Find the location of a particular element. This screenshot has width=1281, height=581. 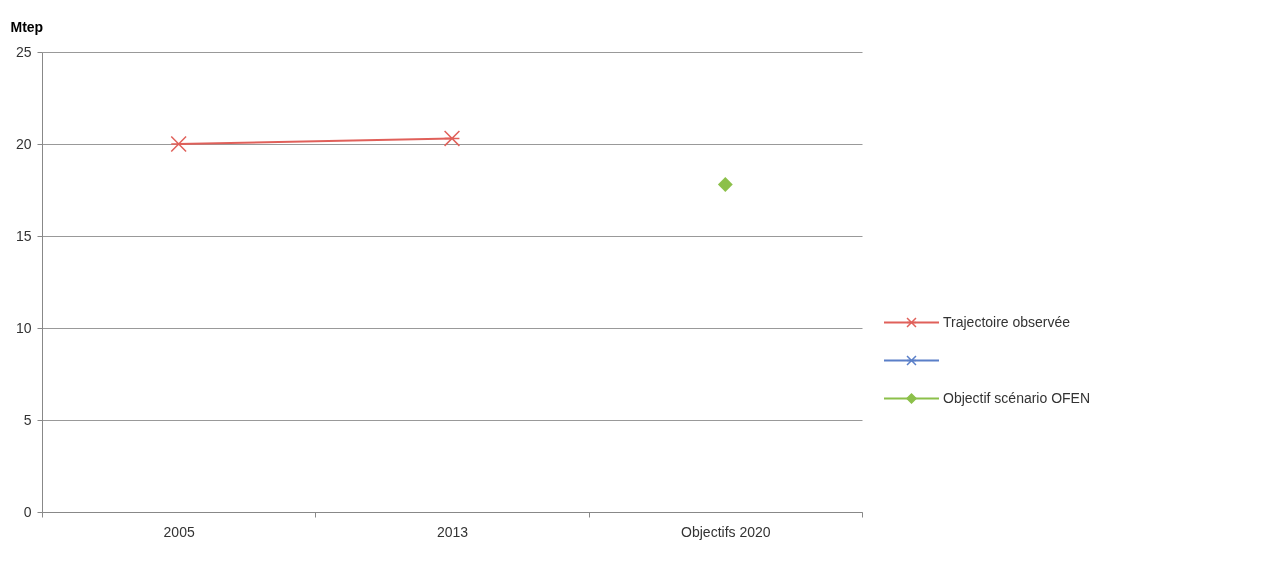

y-tick-label: 0 is located at coordinates (27, 511).